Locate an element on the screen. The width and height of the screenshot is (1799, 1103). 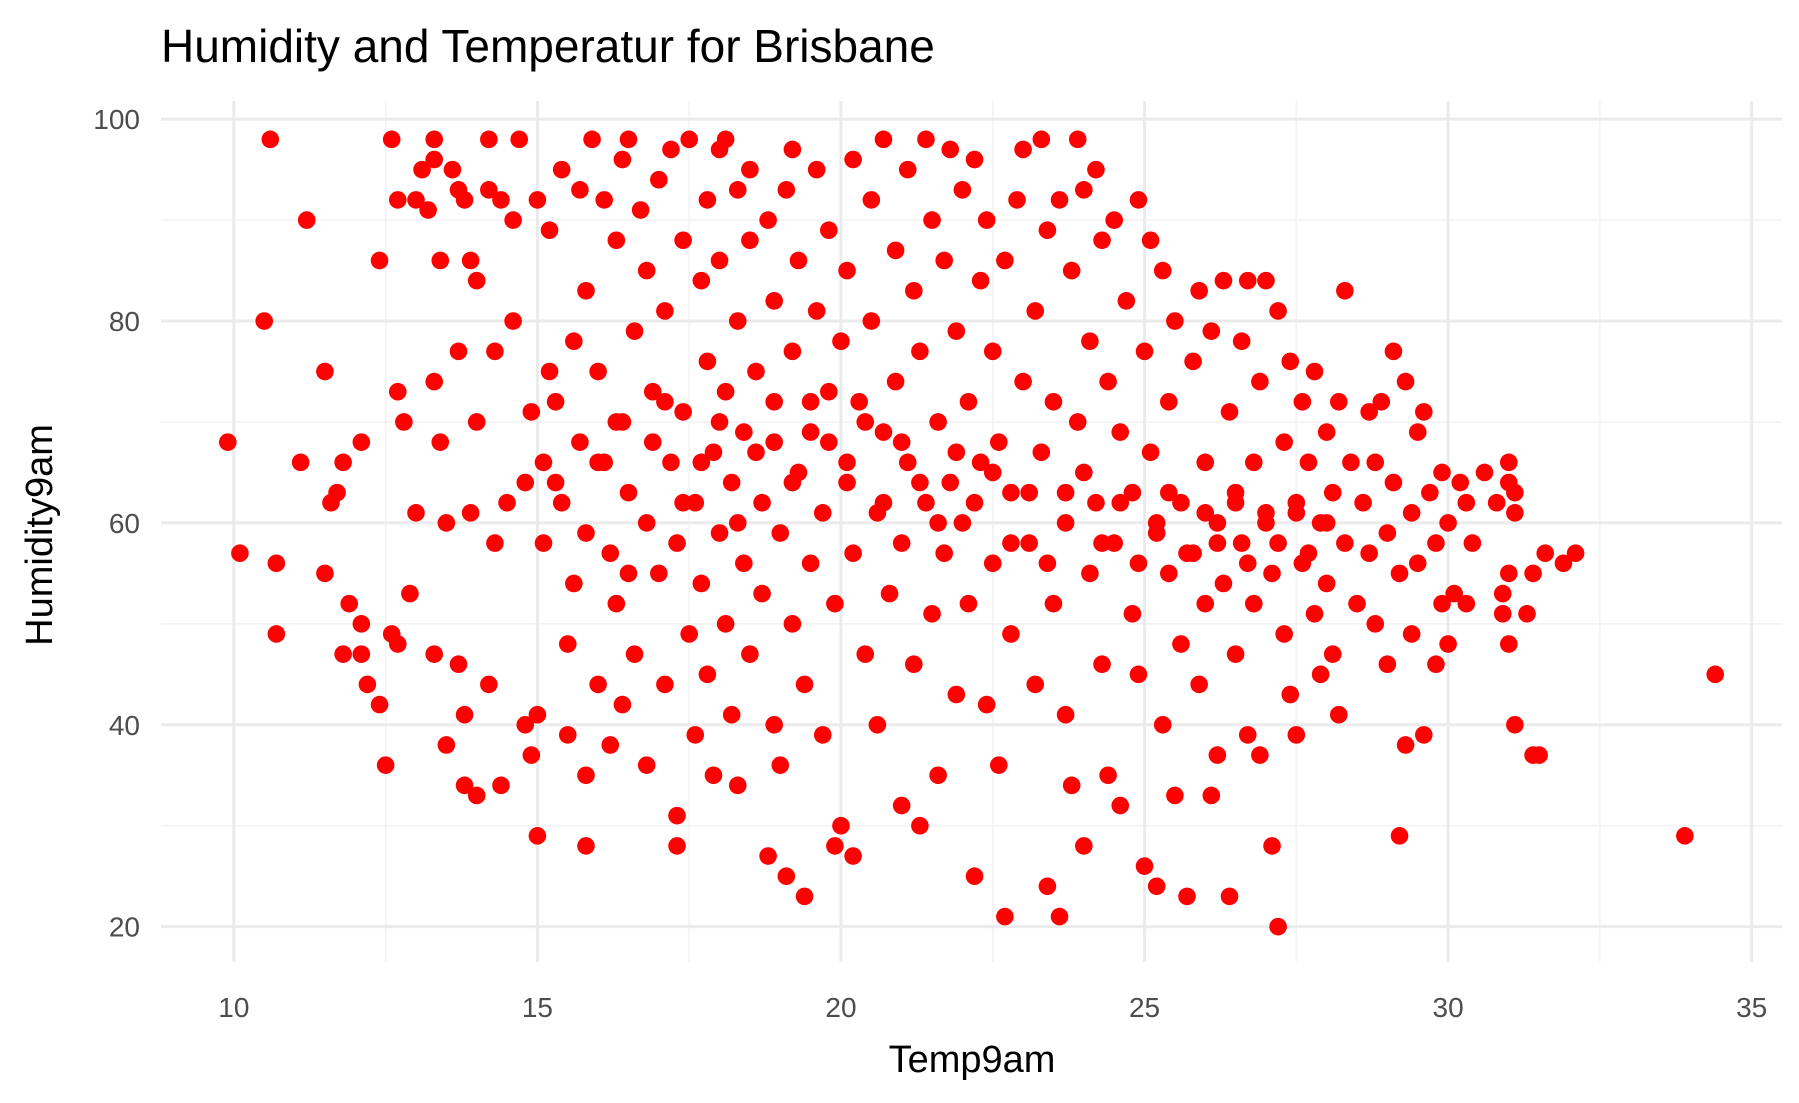
chart-title: Humidity and Temperatur for Brisbane is located at coordinates (548, 46).